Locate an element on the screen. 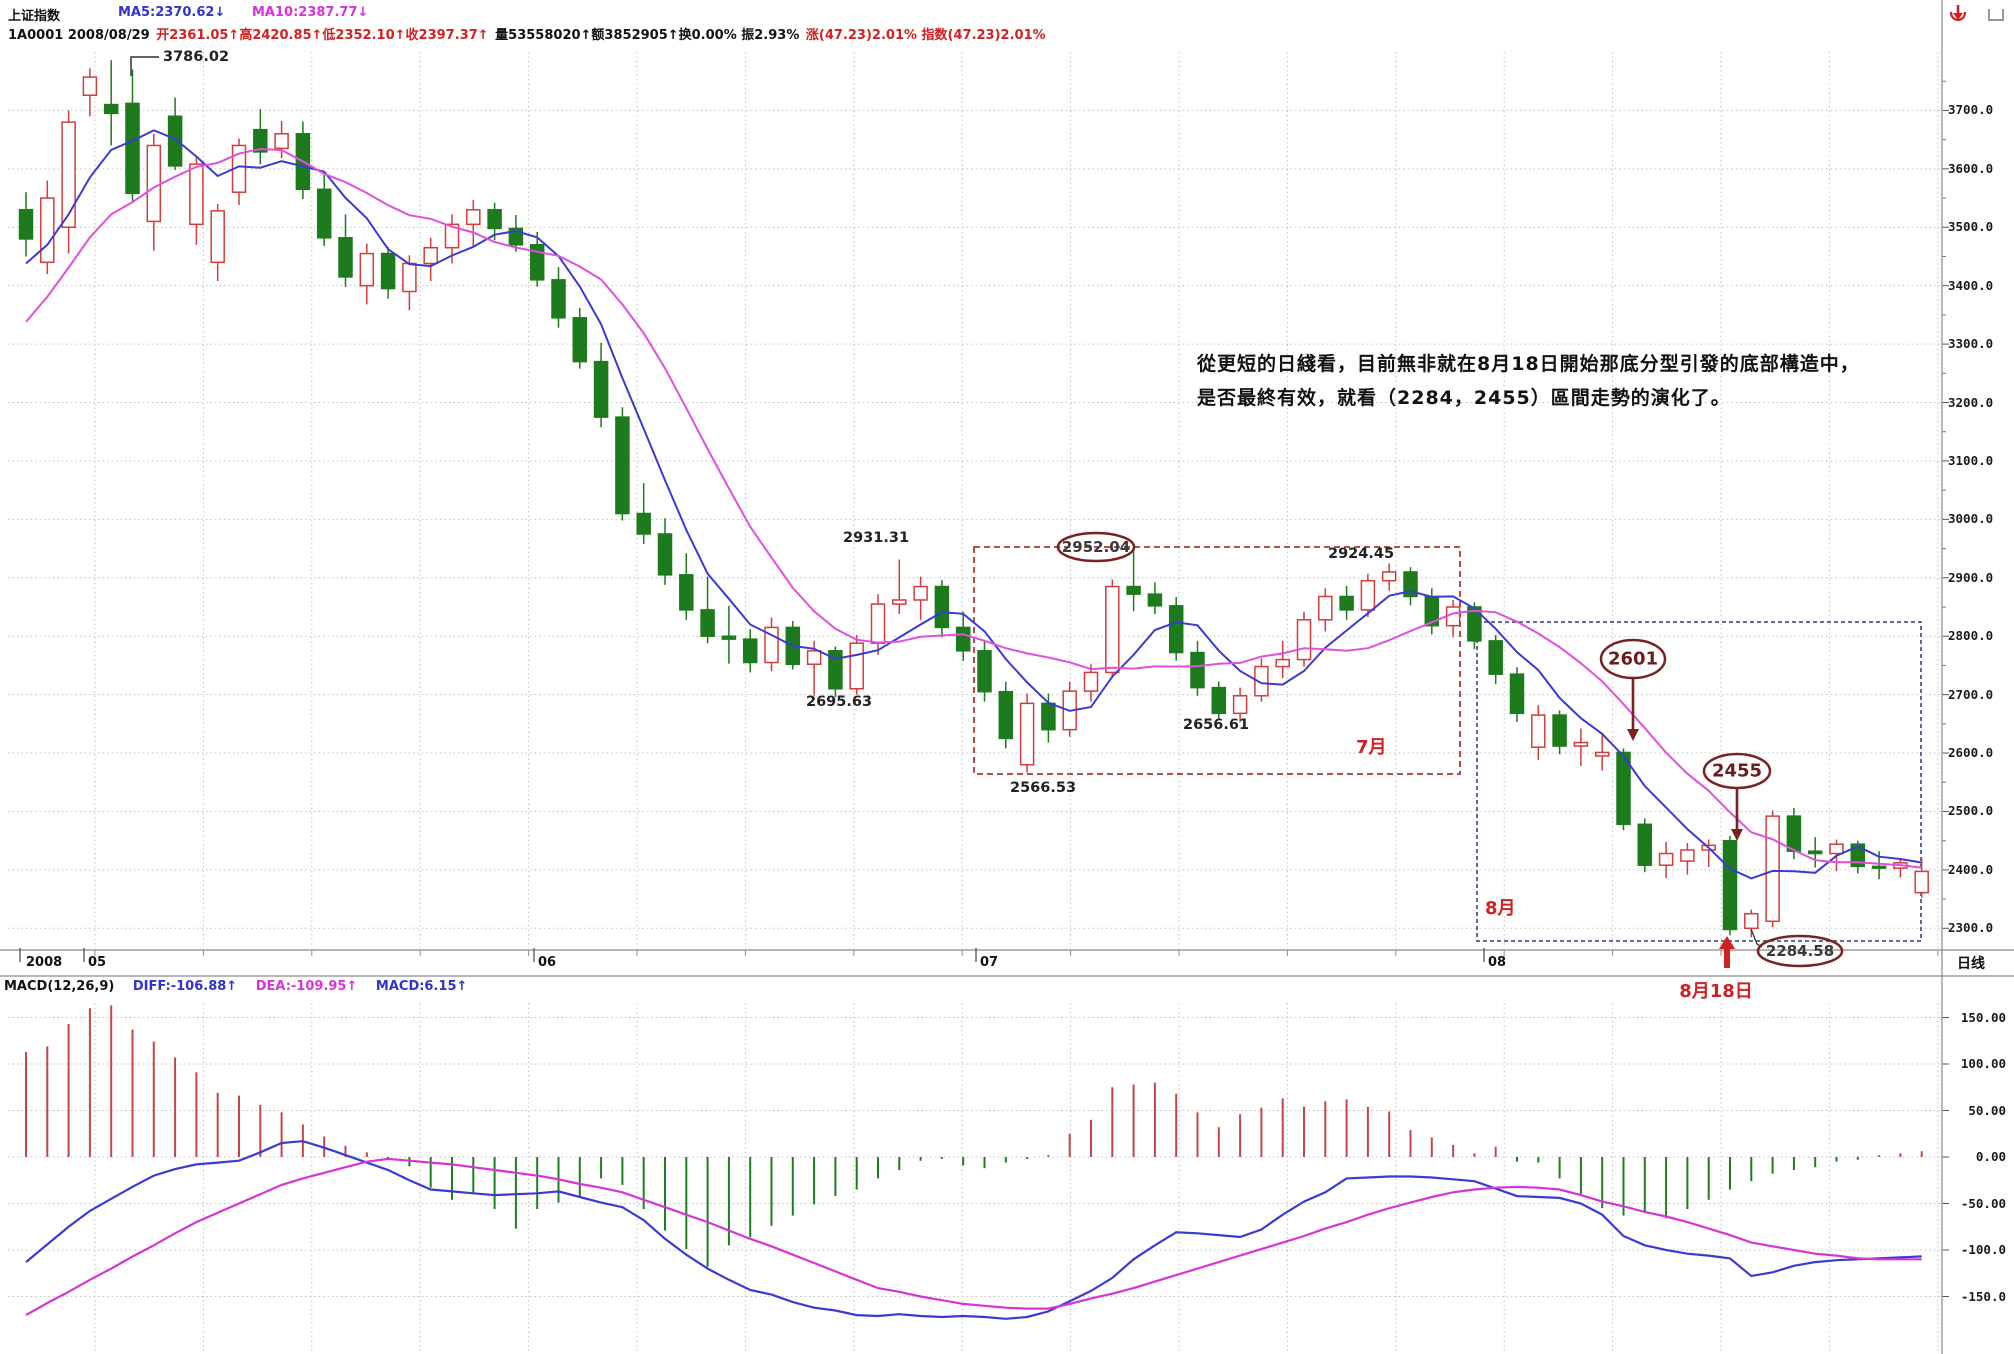 This screenshot has width=2014, height=1354. price-axis-label: 3100.0 is located at coordinates (1971, 460).